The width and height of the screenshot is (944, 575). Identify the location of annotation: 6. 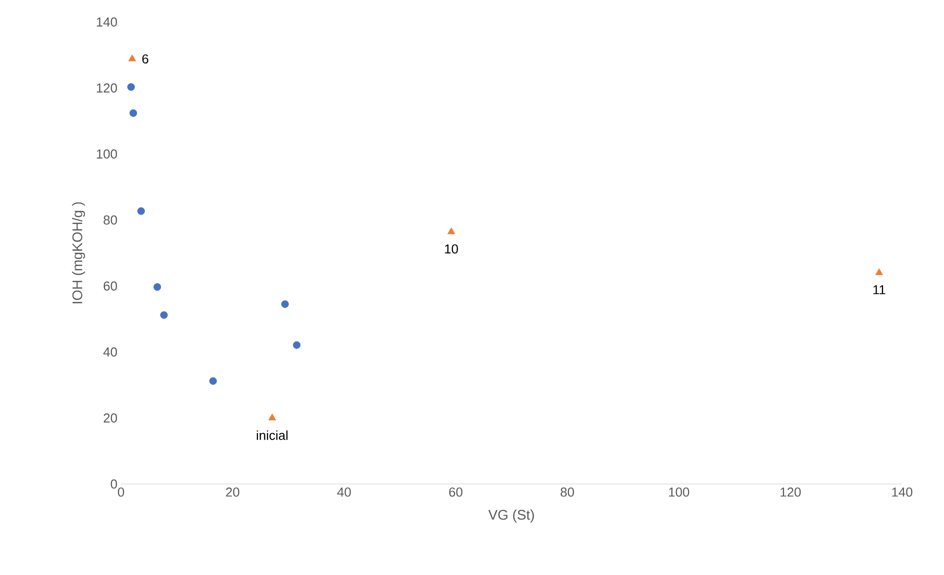
(145, 59).